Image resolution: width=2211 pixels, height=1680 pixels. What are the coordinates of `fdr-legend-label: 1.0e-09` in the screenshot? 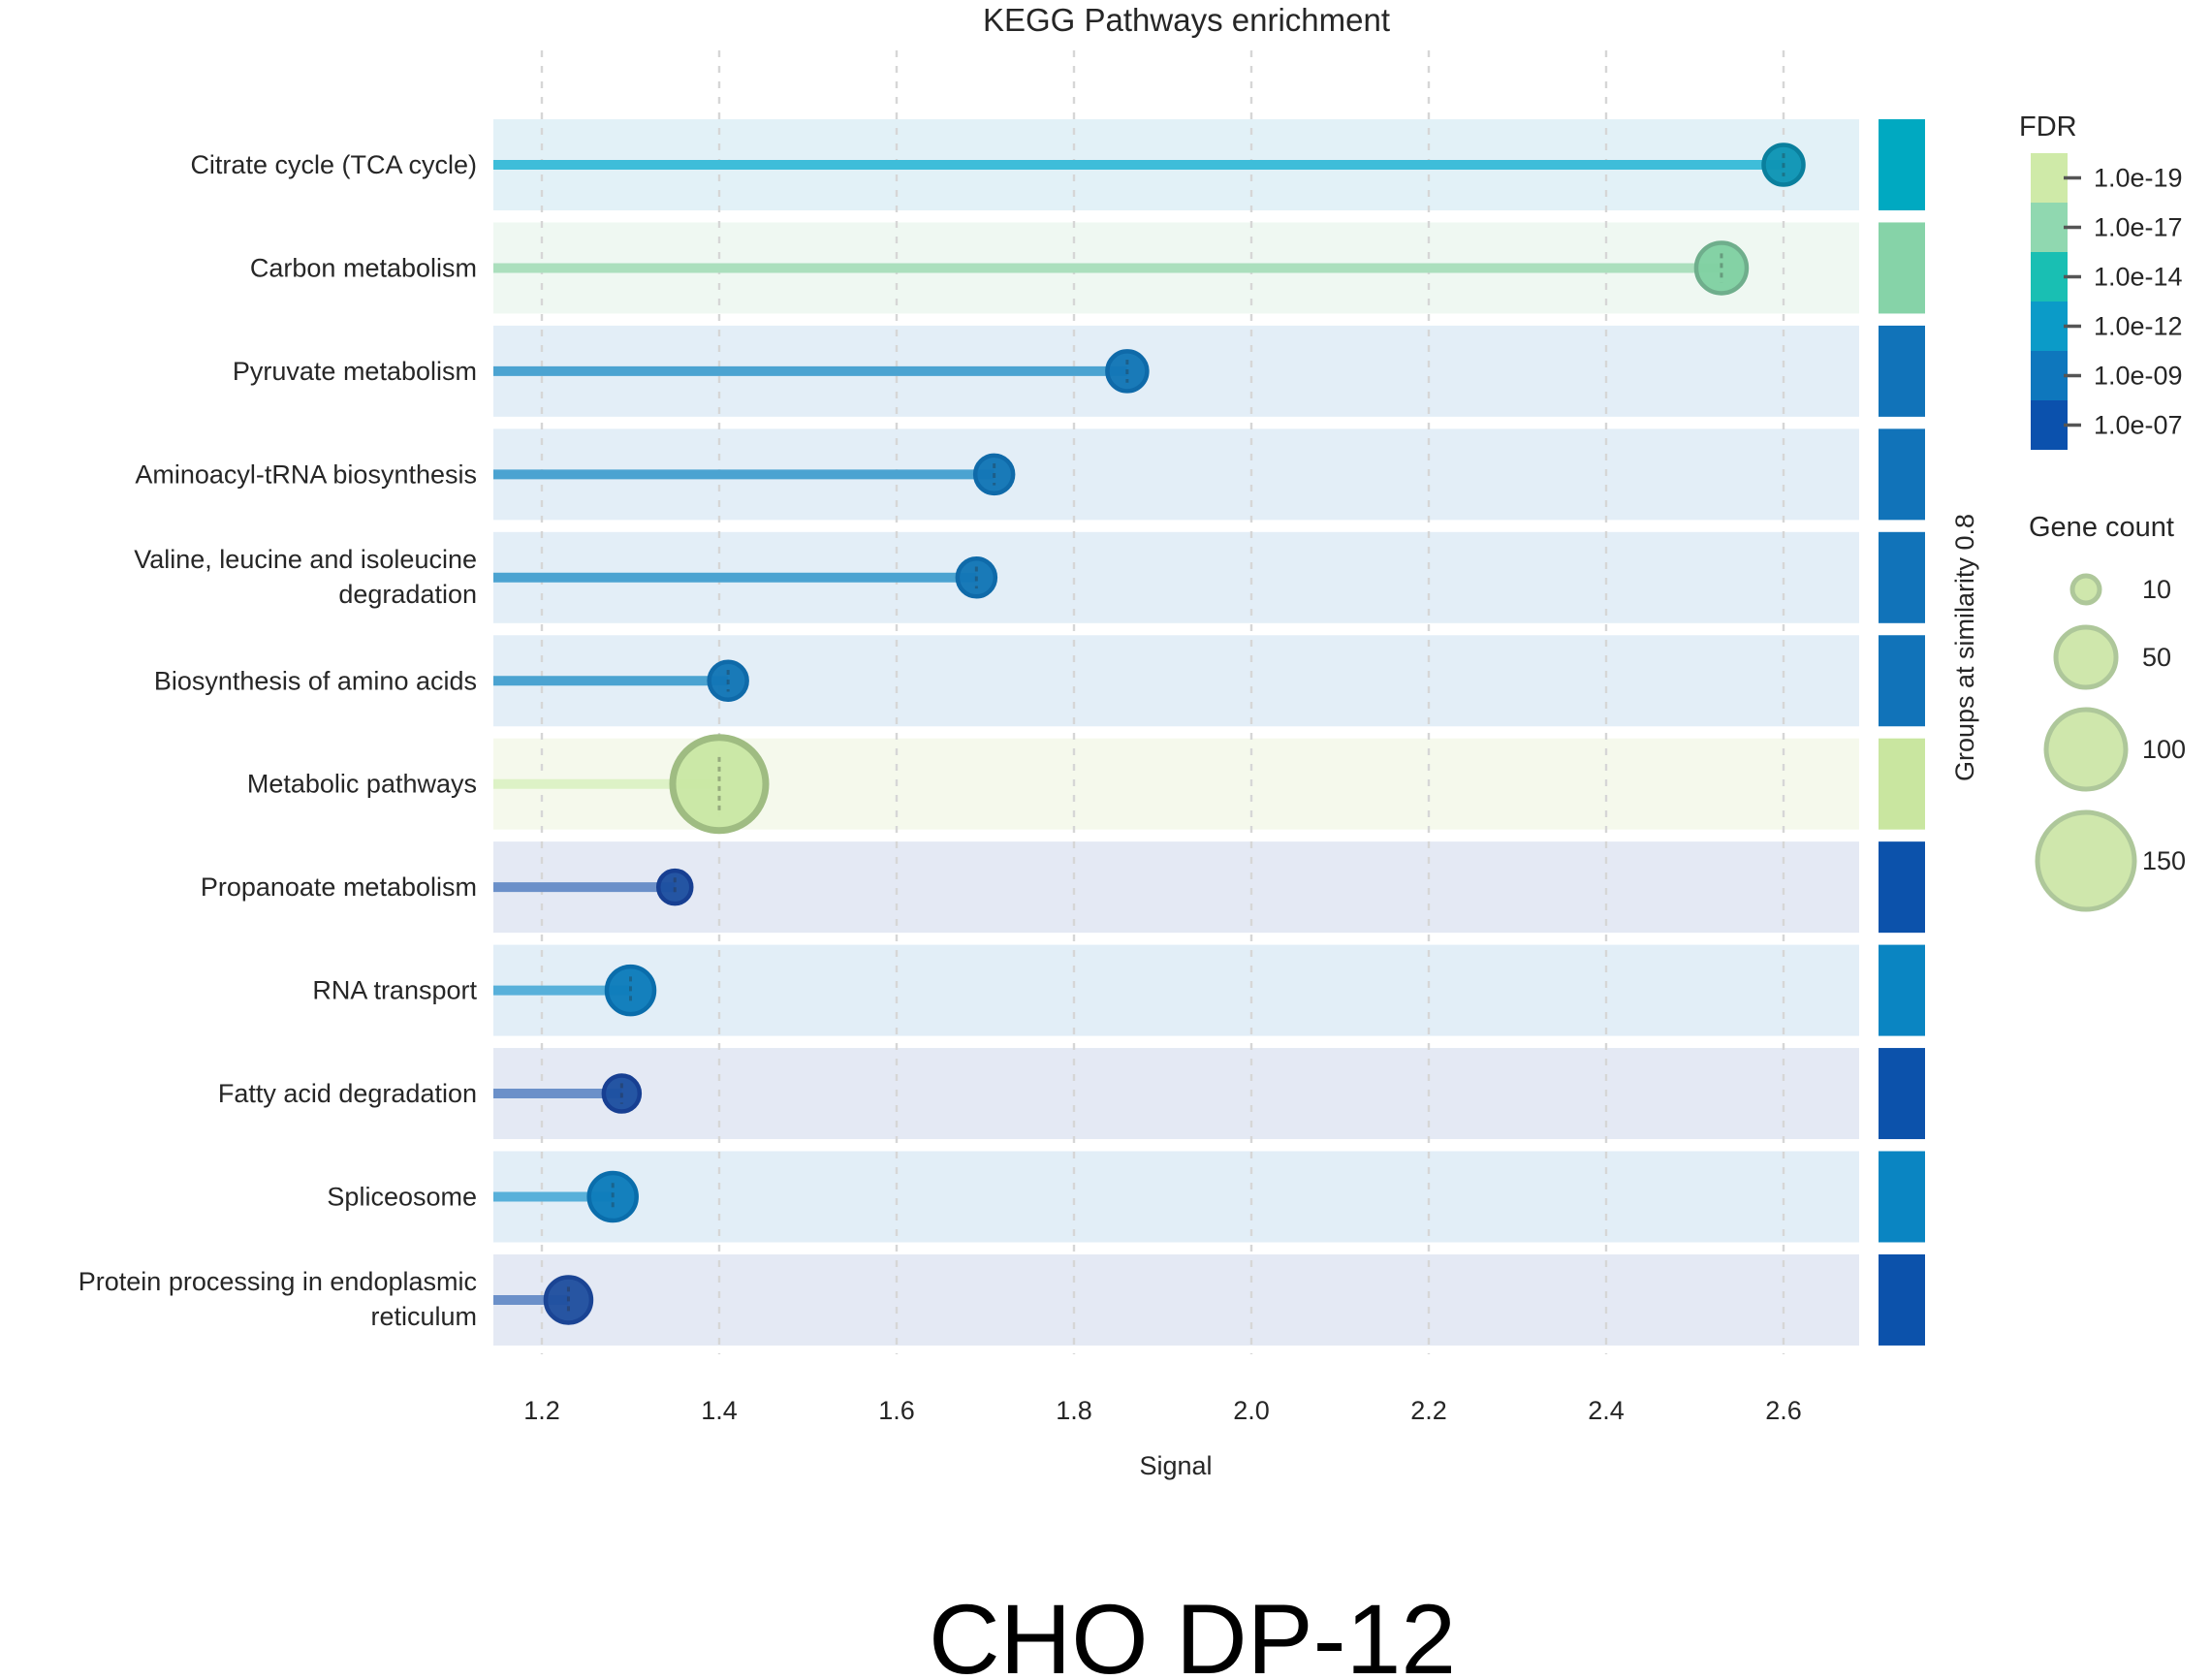 It's located at (2139, 376).